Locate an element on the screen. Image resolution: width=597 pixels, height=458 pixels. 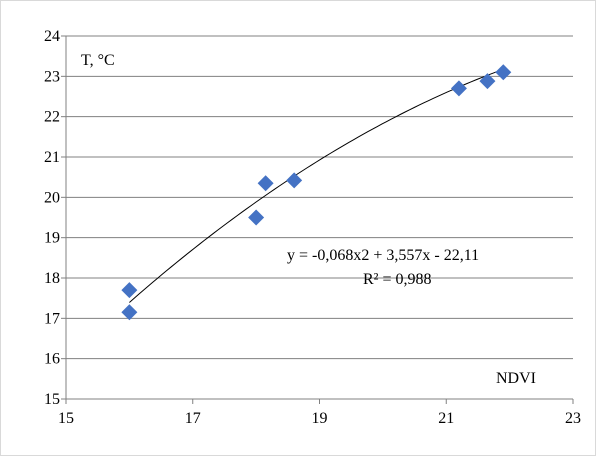
x-tick-label: 23 is located at coordinates (573, 418).